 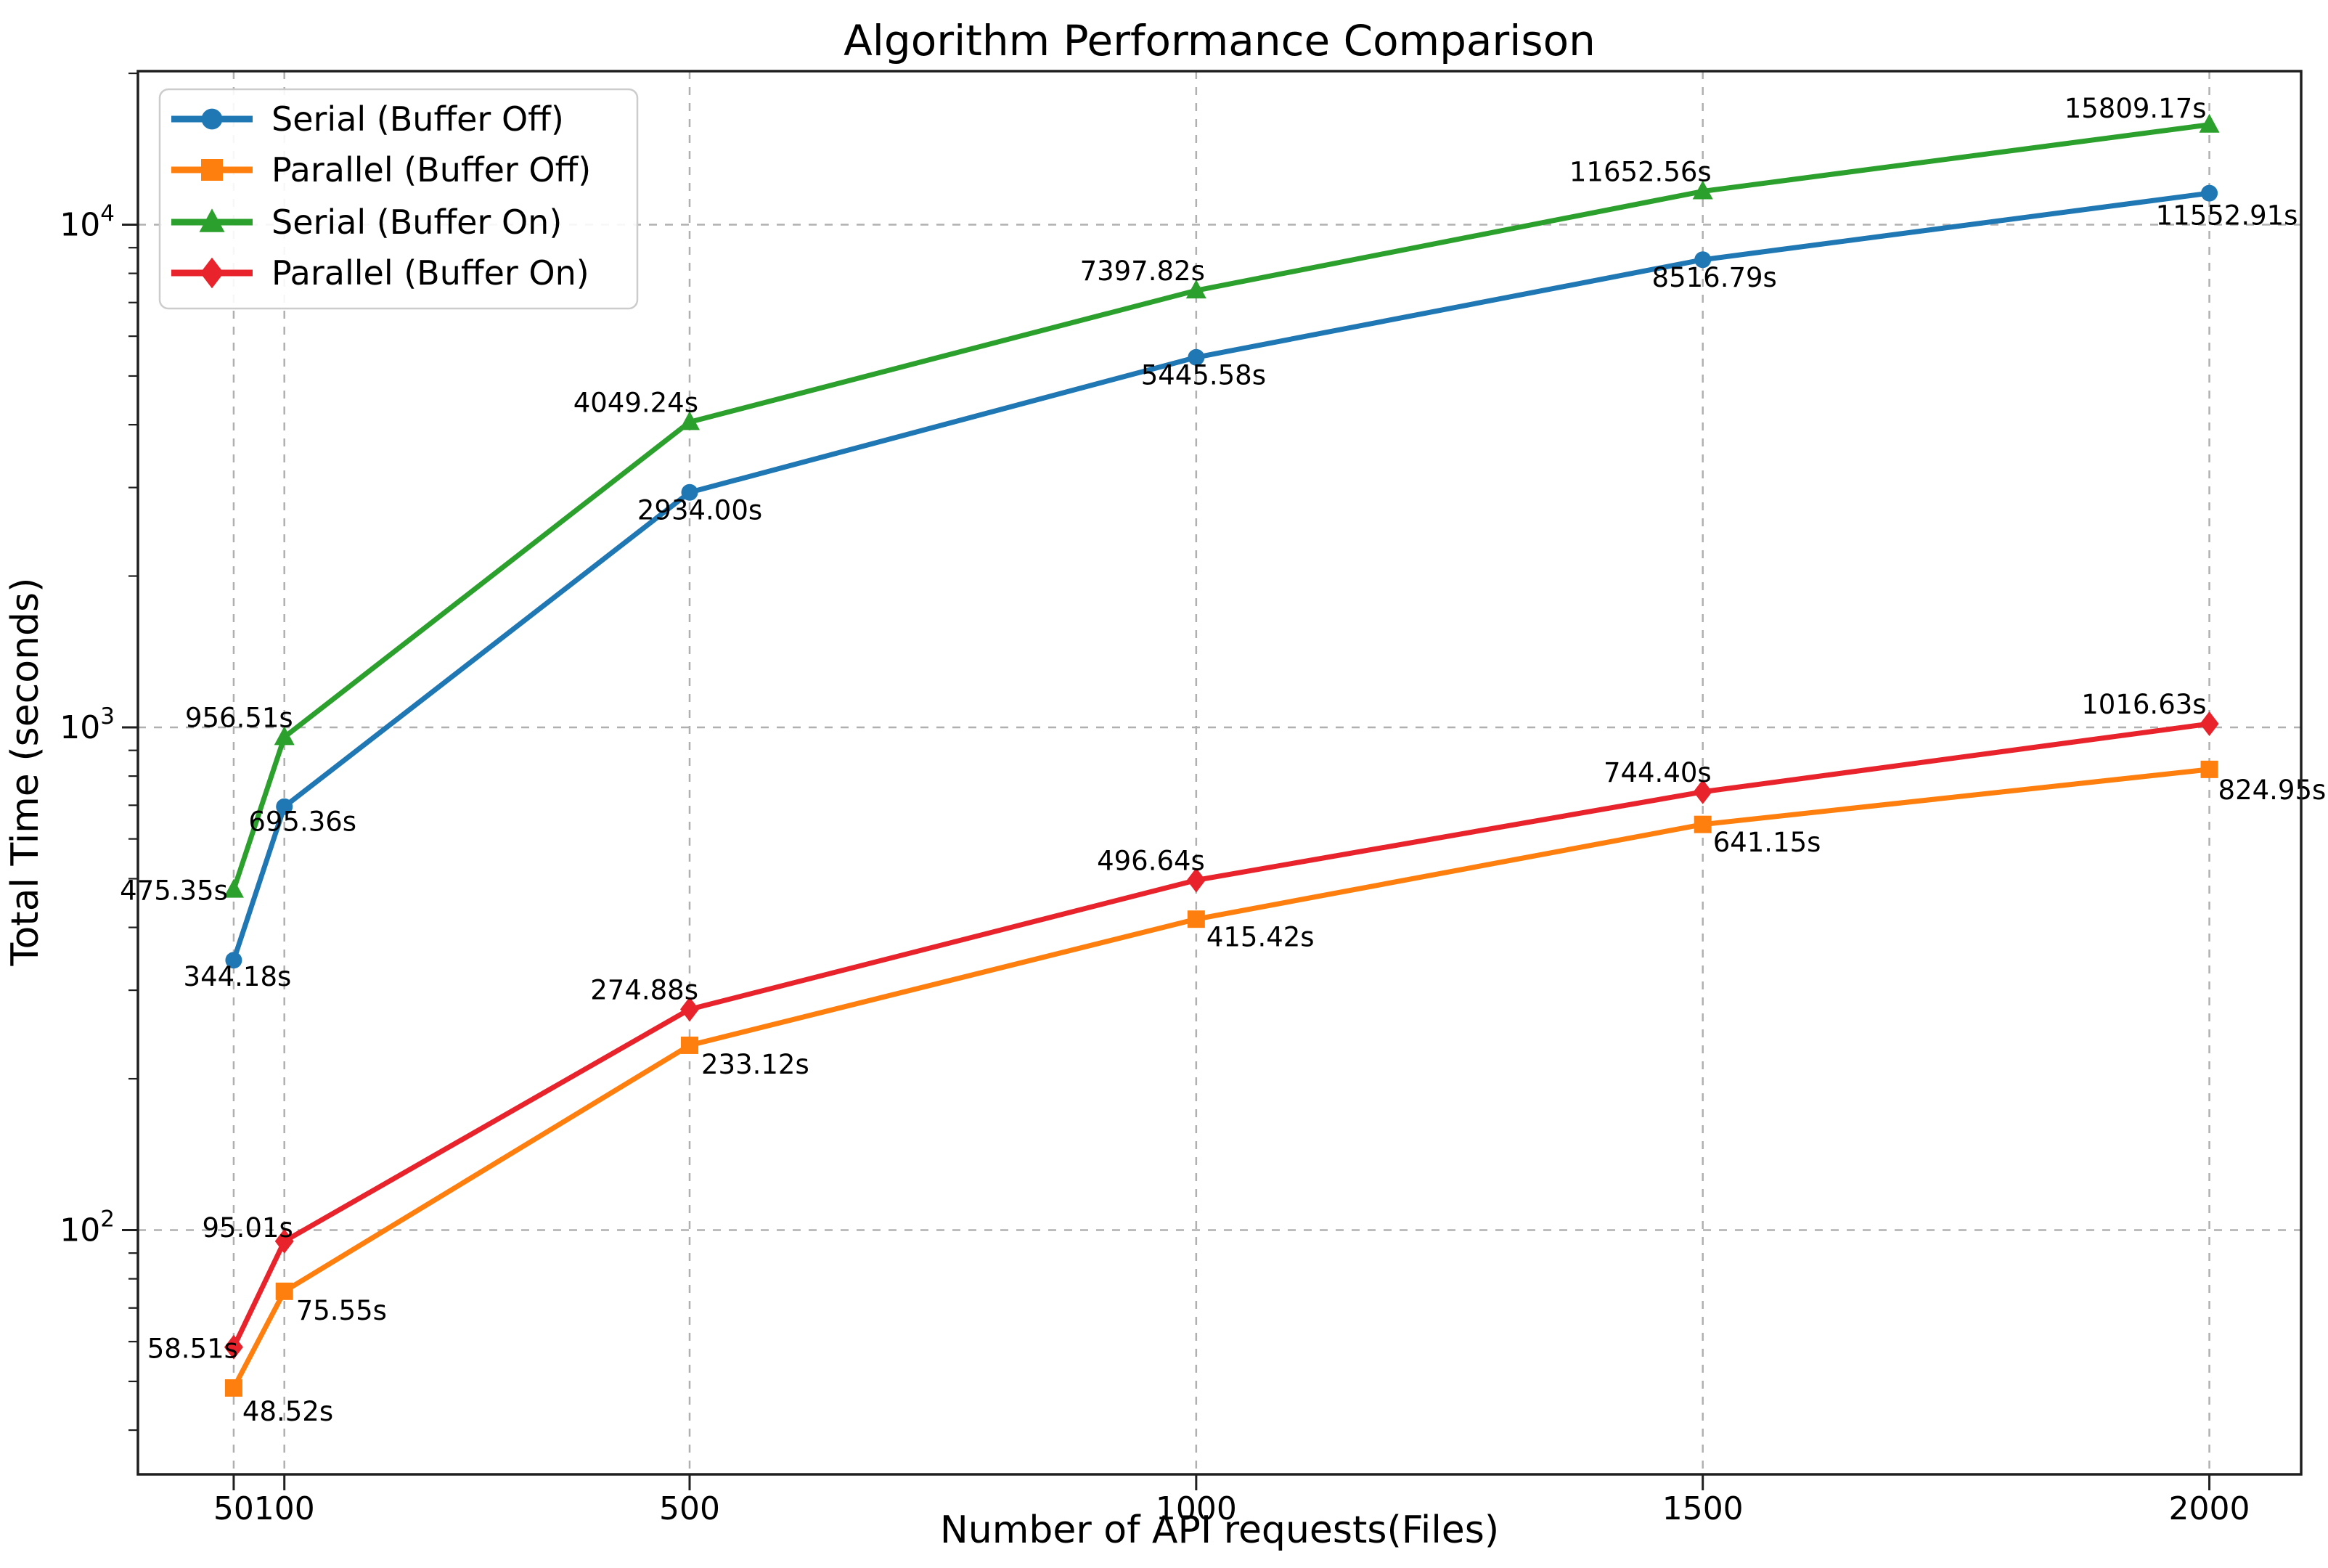 What do you see at coordinates (689, 1508) in the screenshot?
I see `x-tick-label: 500` at bounding box center [689, 1508].